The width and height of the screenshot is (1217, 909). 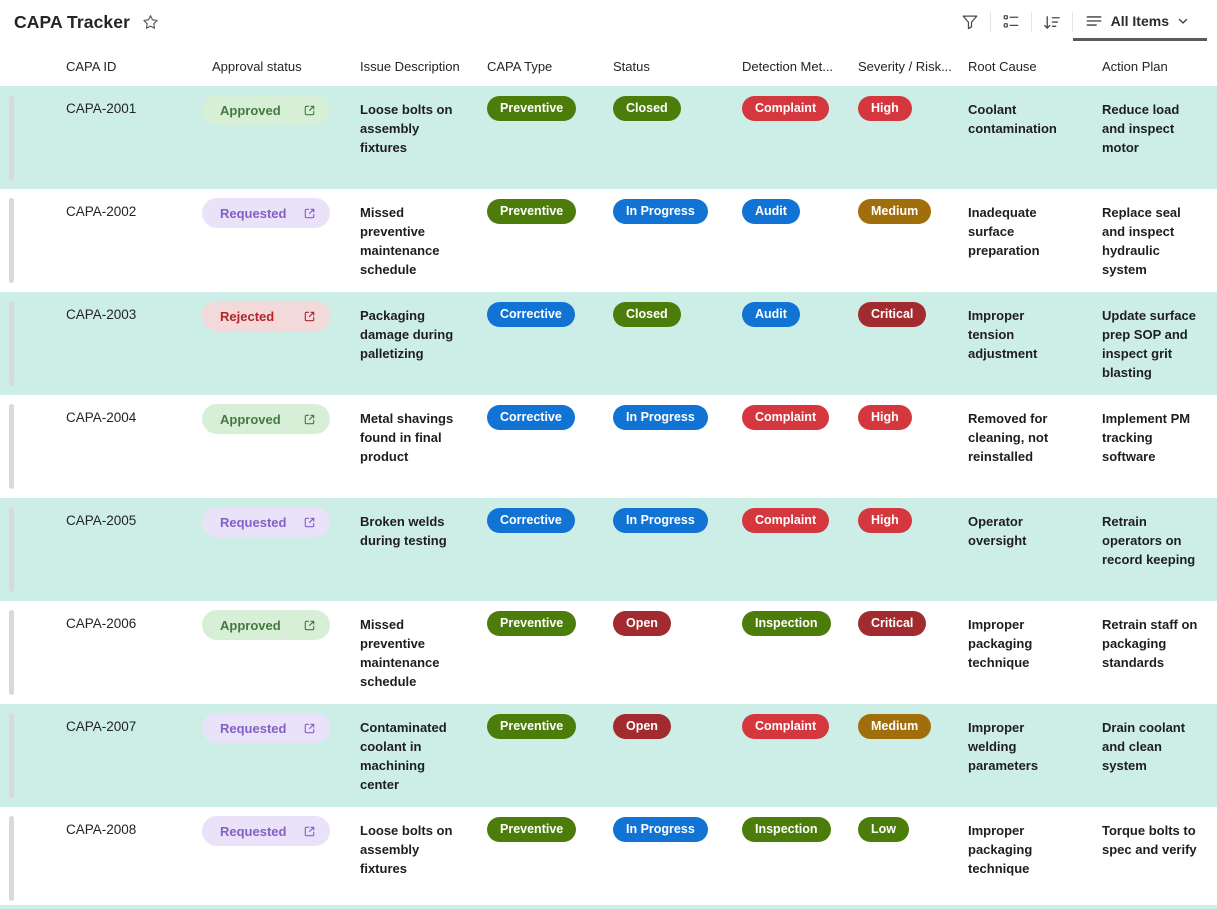 I want to click on capa-type-cell: Corrective, so click(x=540, y=549).